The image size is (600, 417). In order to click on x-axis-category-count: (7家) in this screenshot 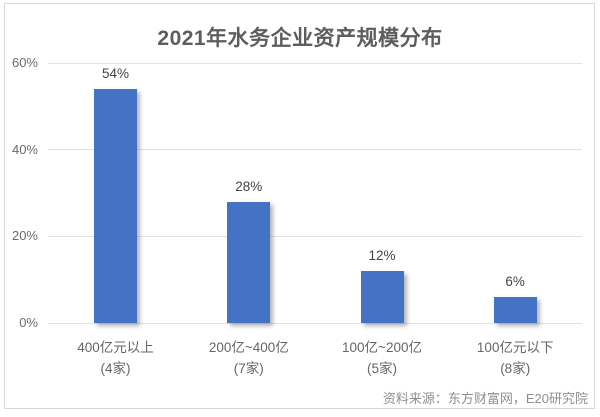, I will do `click(248, 368)`.